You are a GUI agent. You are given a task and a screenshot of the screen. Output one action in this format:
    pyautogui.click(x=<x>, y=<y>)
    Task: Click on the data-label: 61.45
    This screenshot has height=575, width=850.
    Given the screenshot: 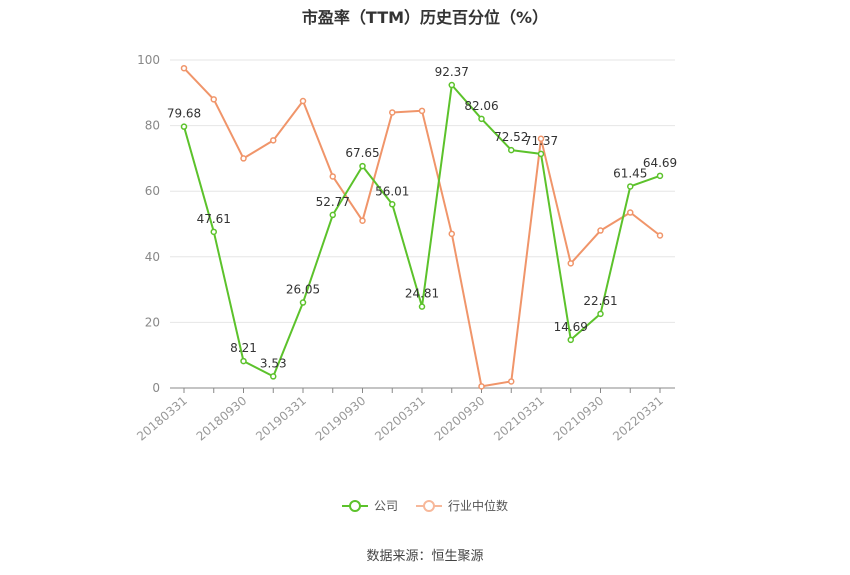 What is the action you would take?
    pyautogui.click(x=630, y=173)
    